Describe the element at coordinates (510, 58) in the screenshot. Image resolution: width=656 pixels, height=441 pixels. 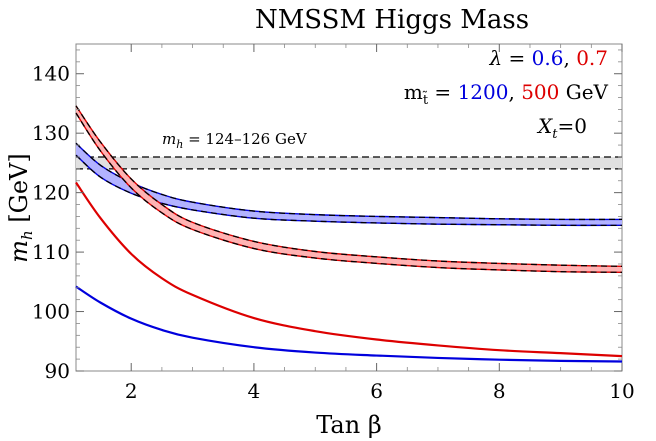
I see `legend-lambda-prefix: λ =` at that location.